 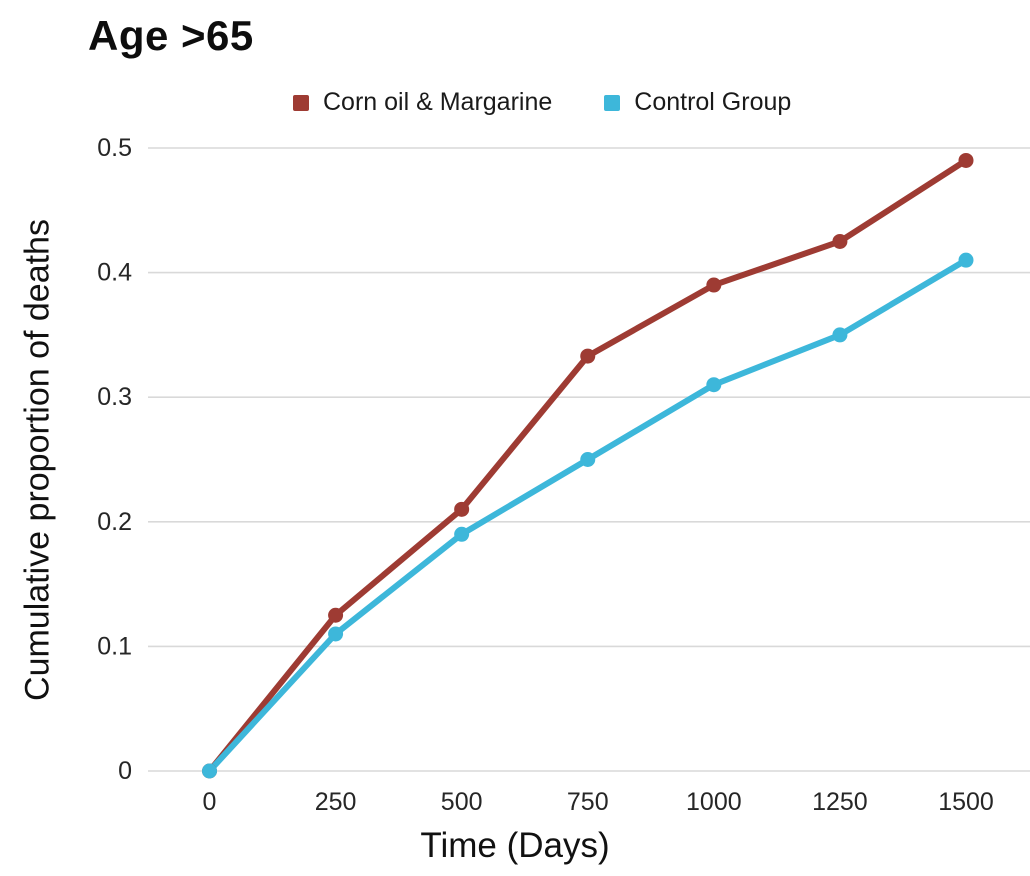 What do you see at coordinates (114, 273) in the screenshot?
I see `y-tick-label-0.4: 0.4` at bounding box center [114, 273].